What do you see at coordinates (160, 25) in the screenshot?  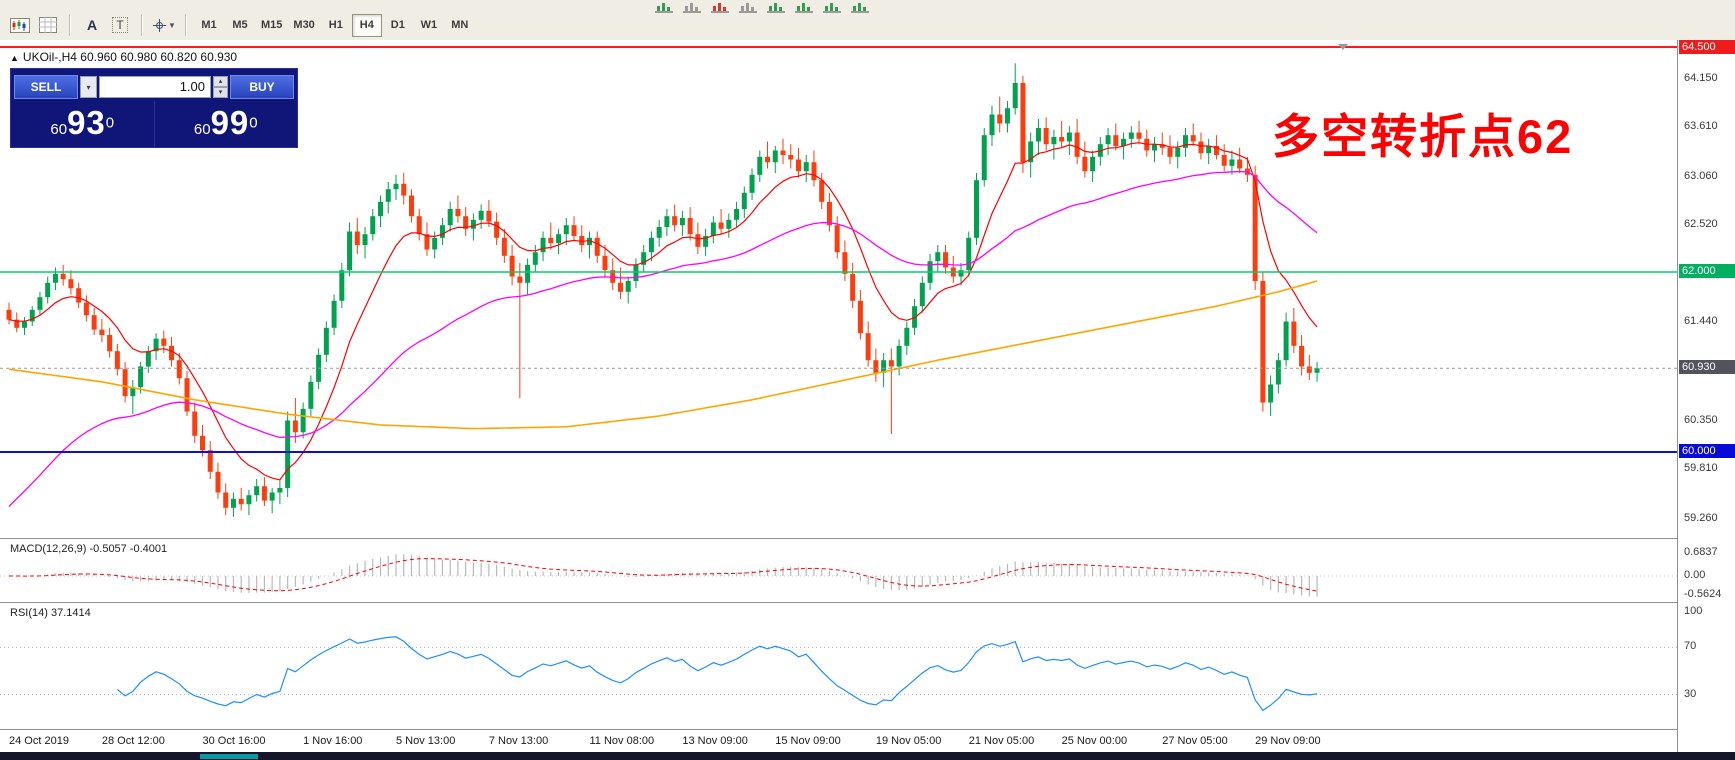 I see `crosshair-icon-glyph` at bounding box center [160, 25].